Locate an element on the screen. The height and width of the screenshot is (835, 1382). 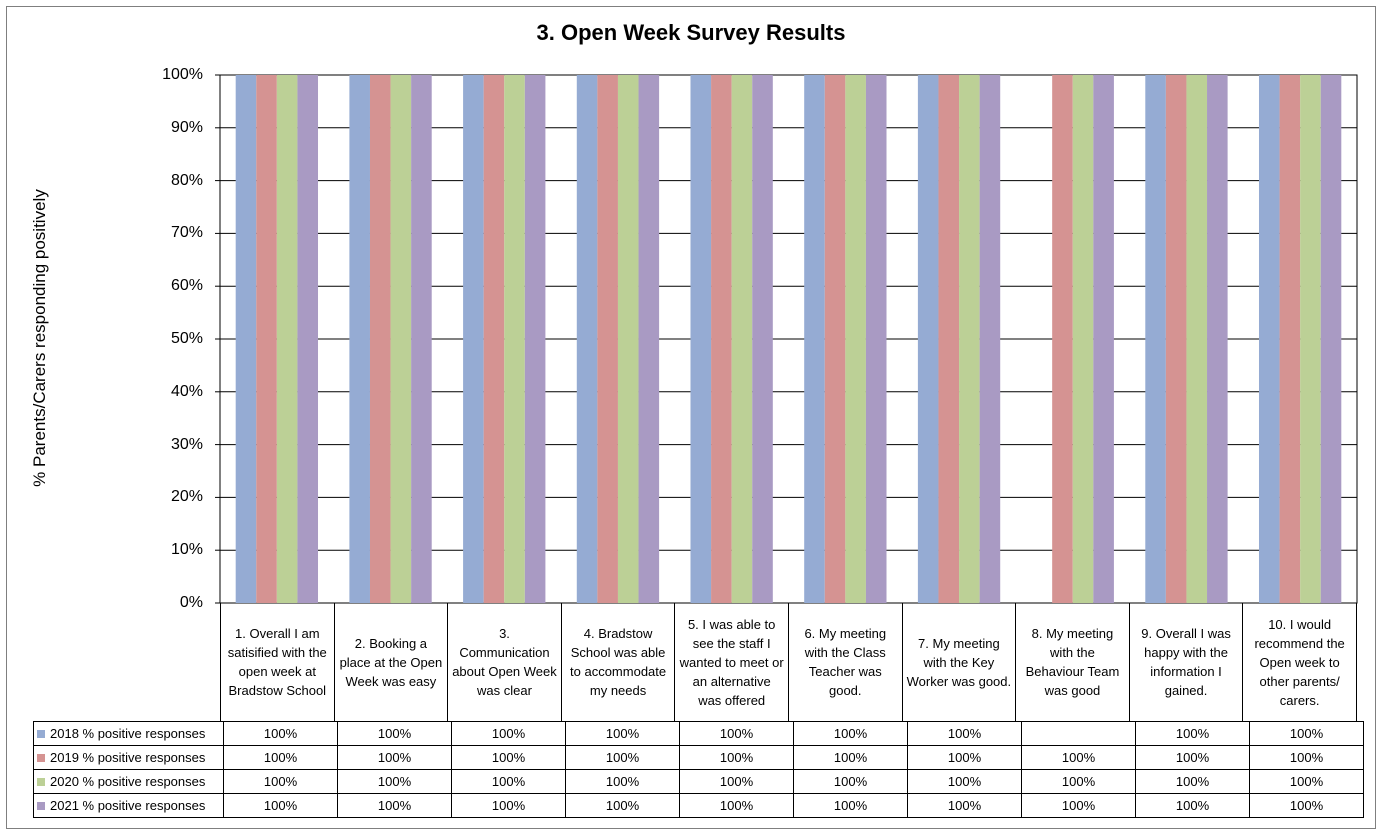
legend-label: 2021 % positive responses is located at coordinates (128, 805).